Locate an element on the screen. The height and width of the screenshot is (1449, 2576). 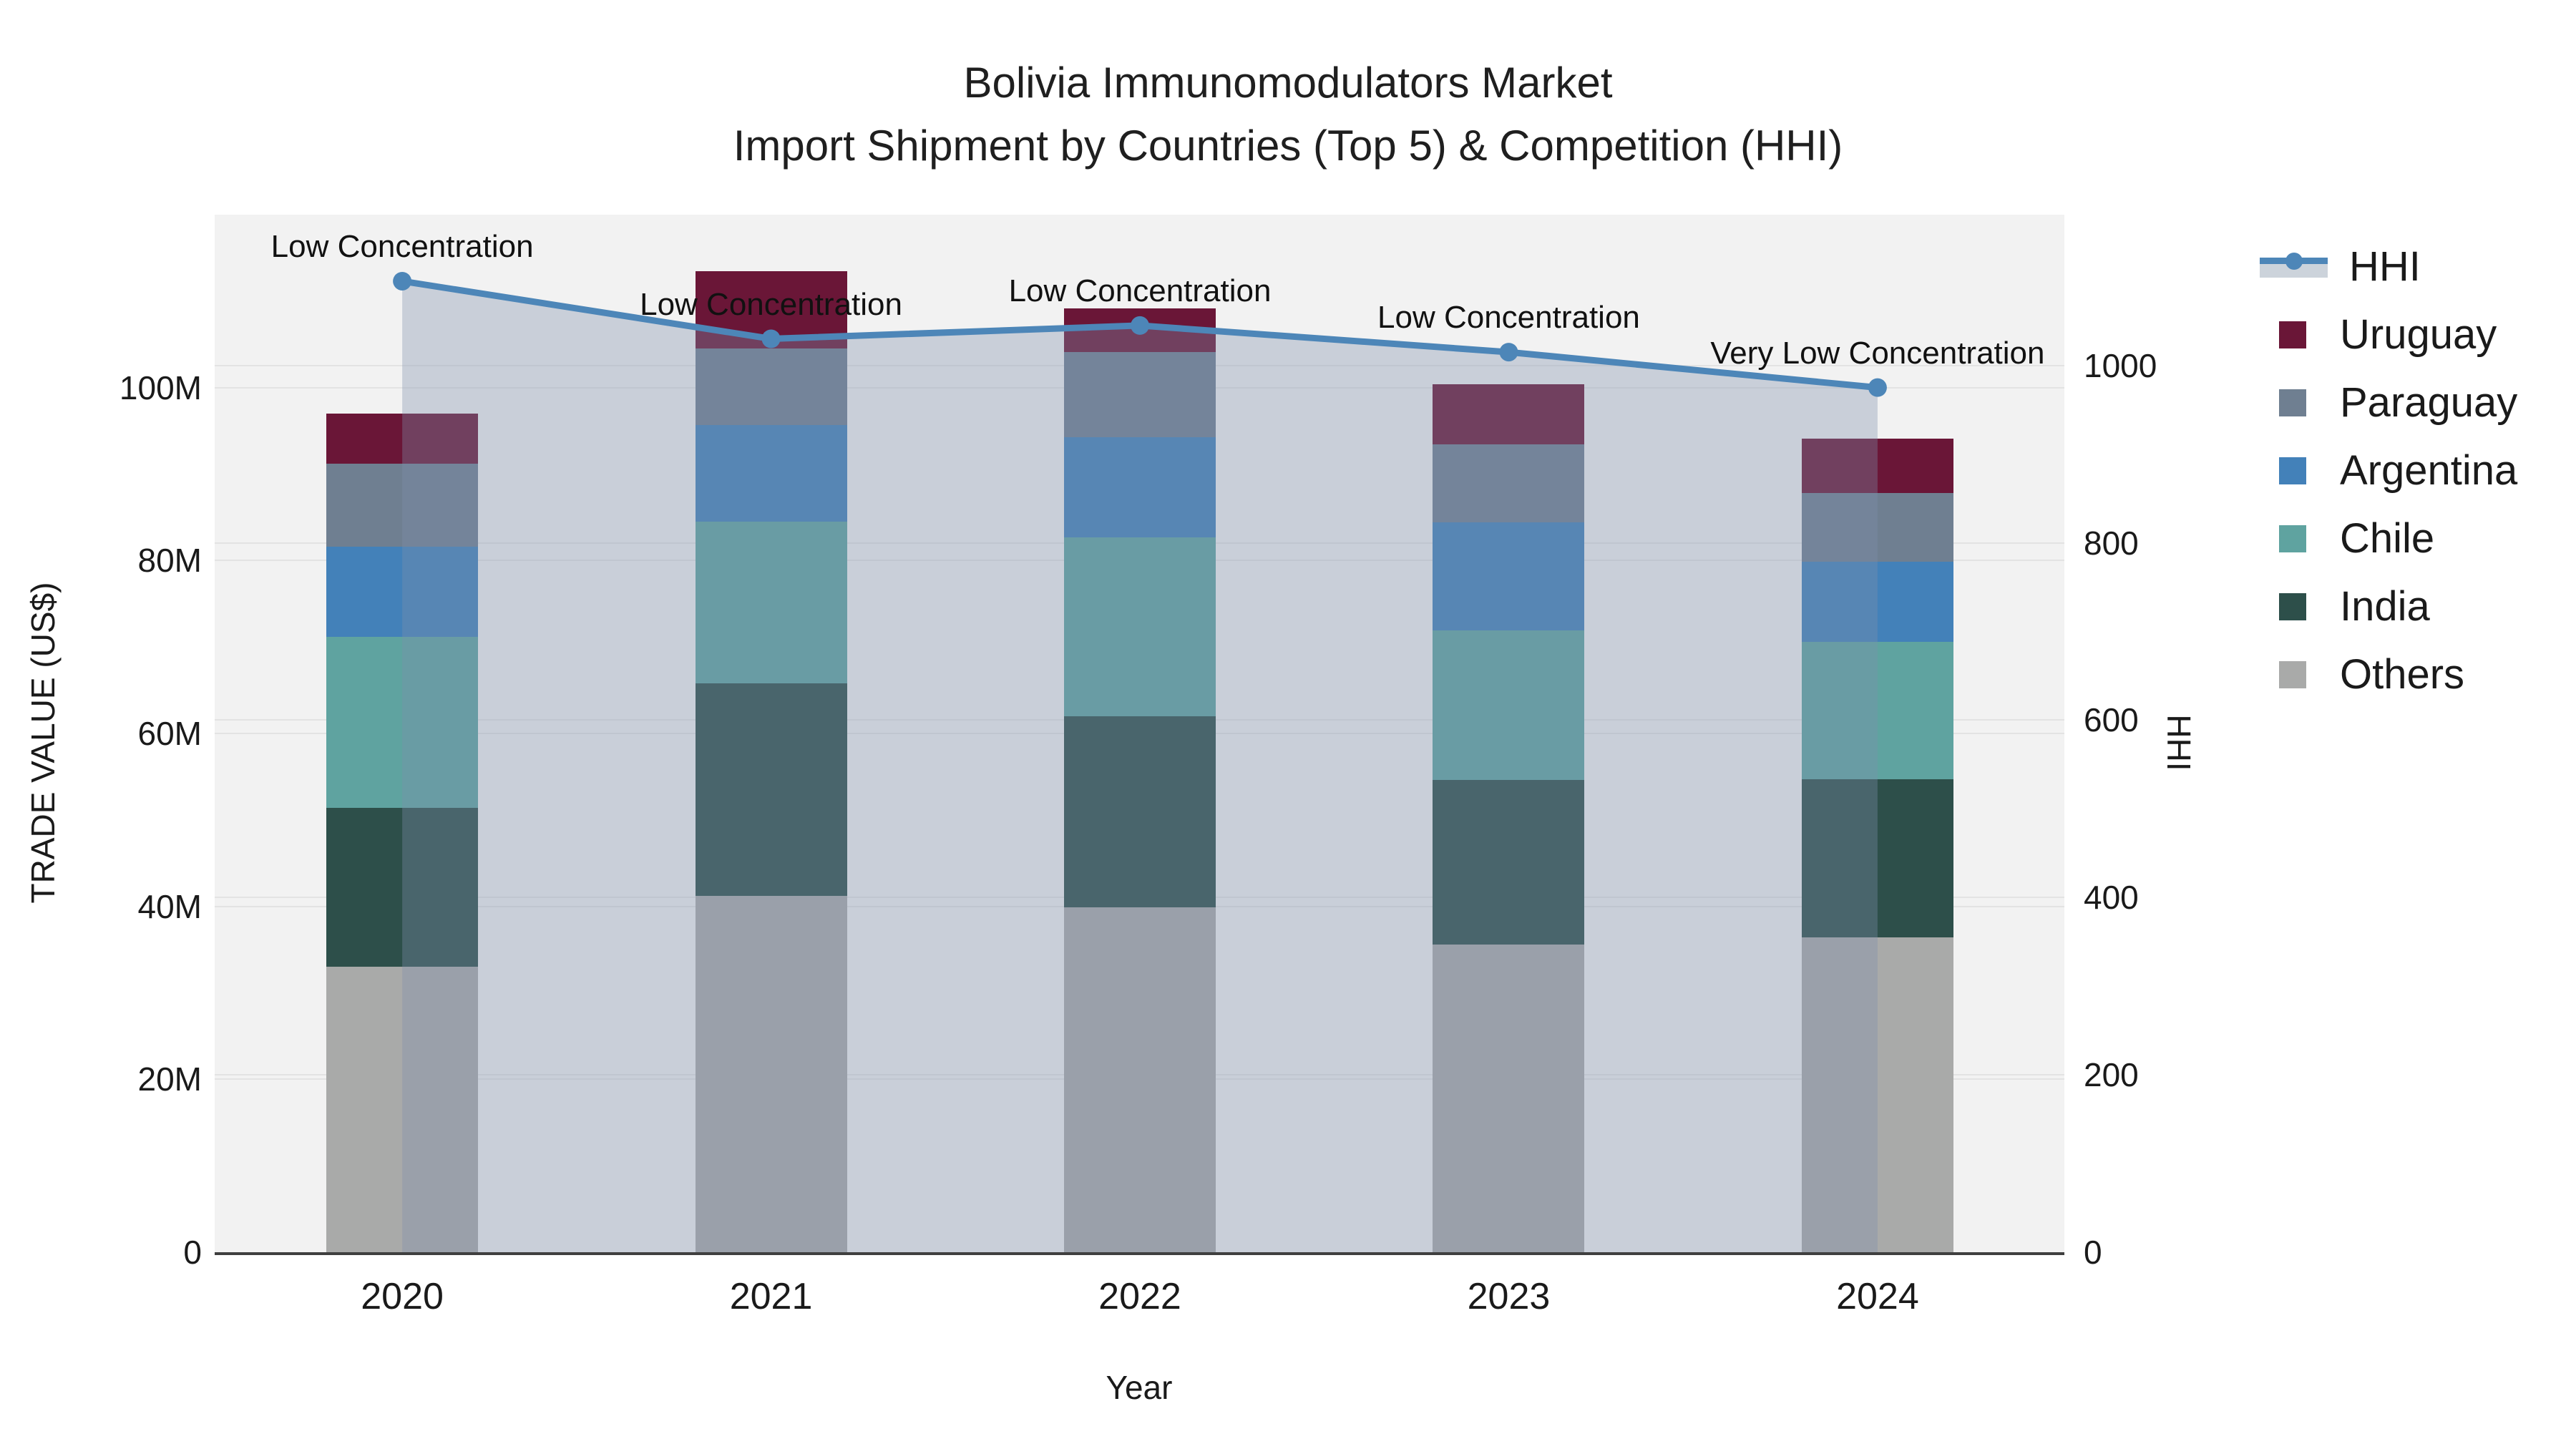
right-tick-600: 600 is located at coordinates (2111, 720).